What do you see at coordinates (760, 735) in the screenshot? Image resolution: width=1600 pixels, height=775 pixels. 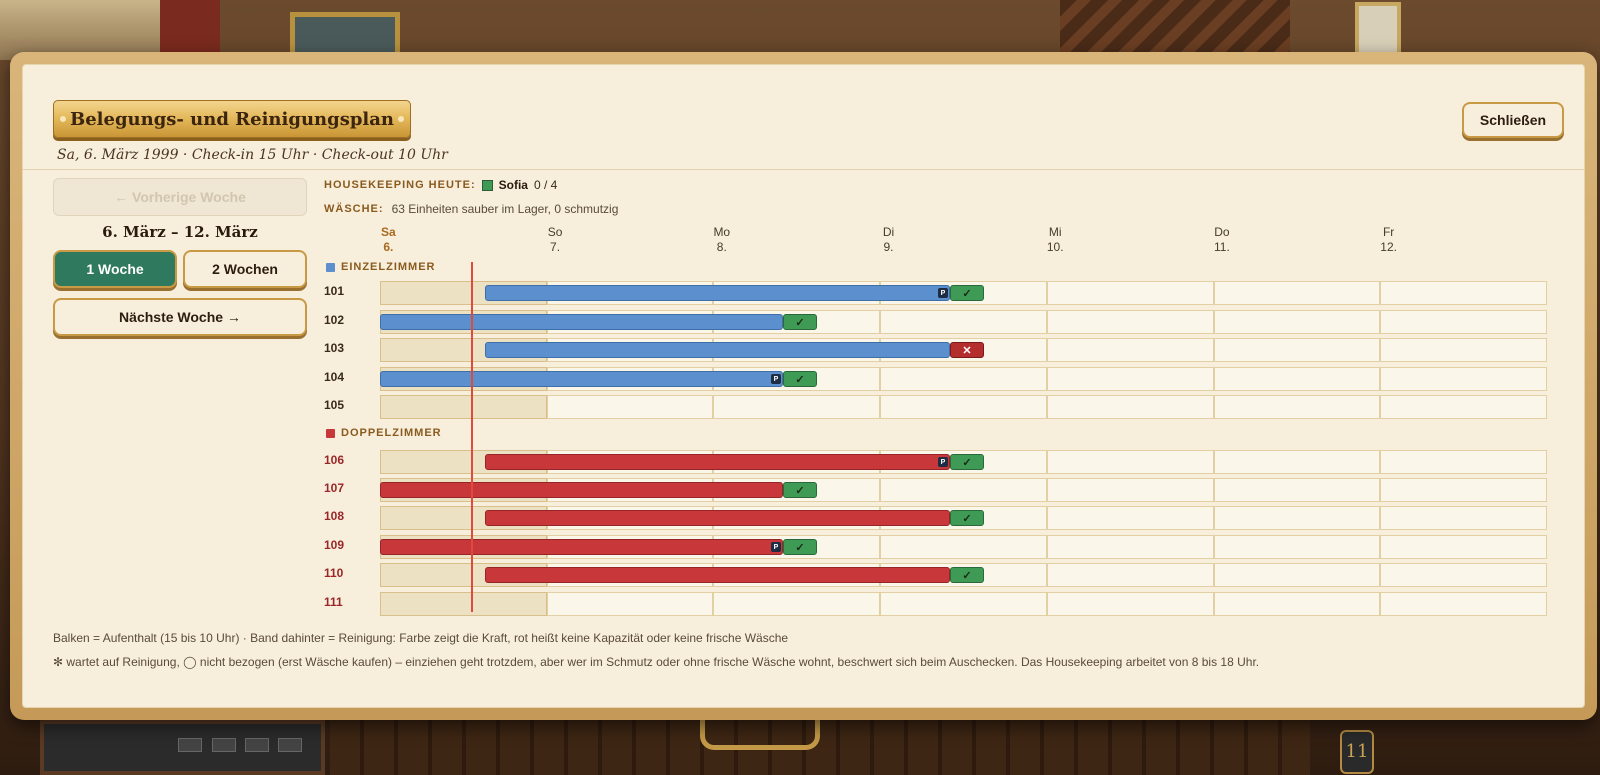 I see `drawer-handle` at bounding box center [760, 735].